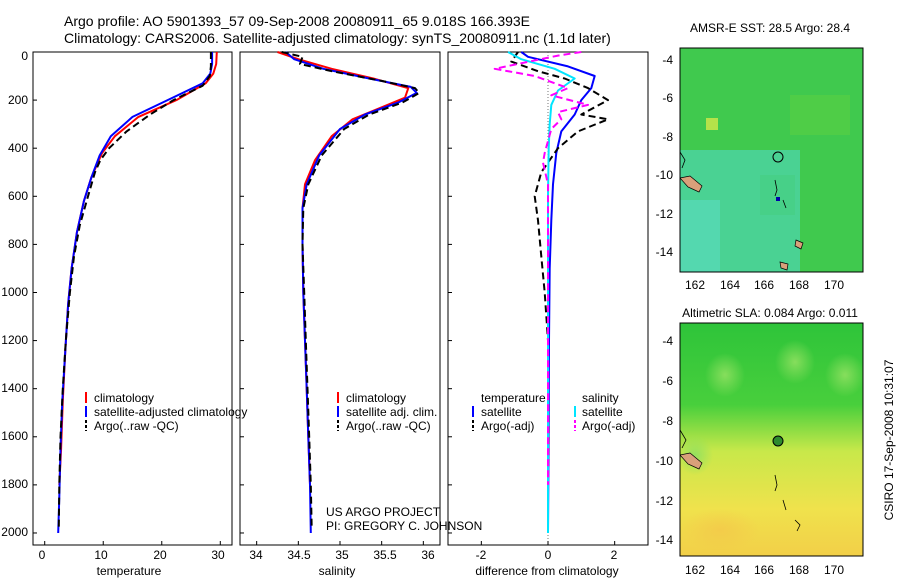 This screenshot has height=580, width=900. What do you see at coordinates (18, 148) in the screenshot?
I see `depth-tick-label: 400` at bounding box center [18, 148].